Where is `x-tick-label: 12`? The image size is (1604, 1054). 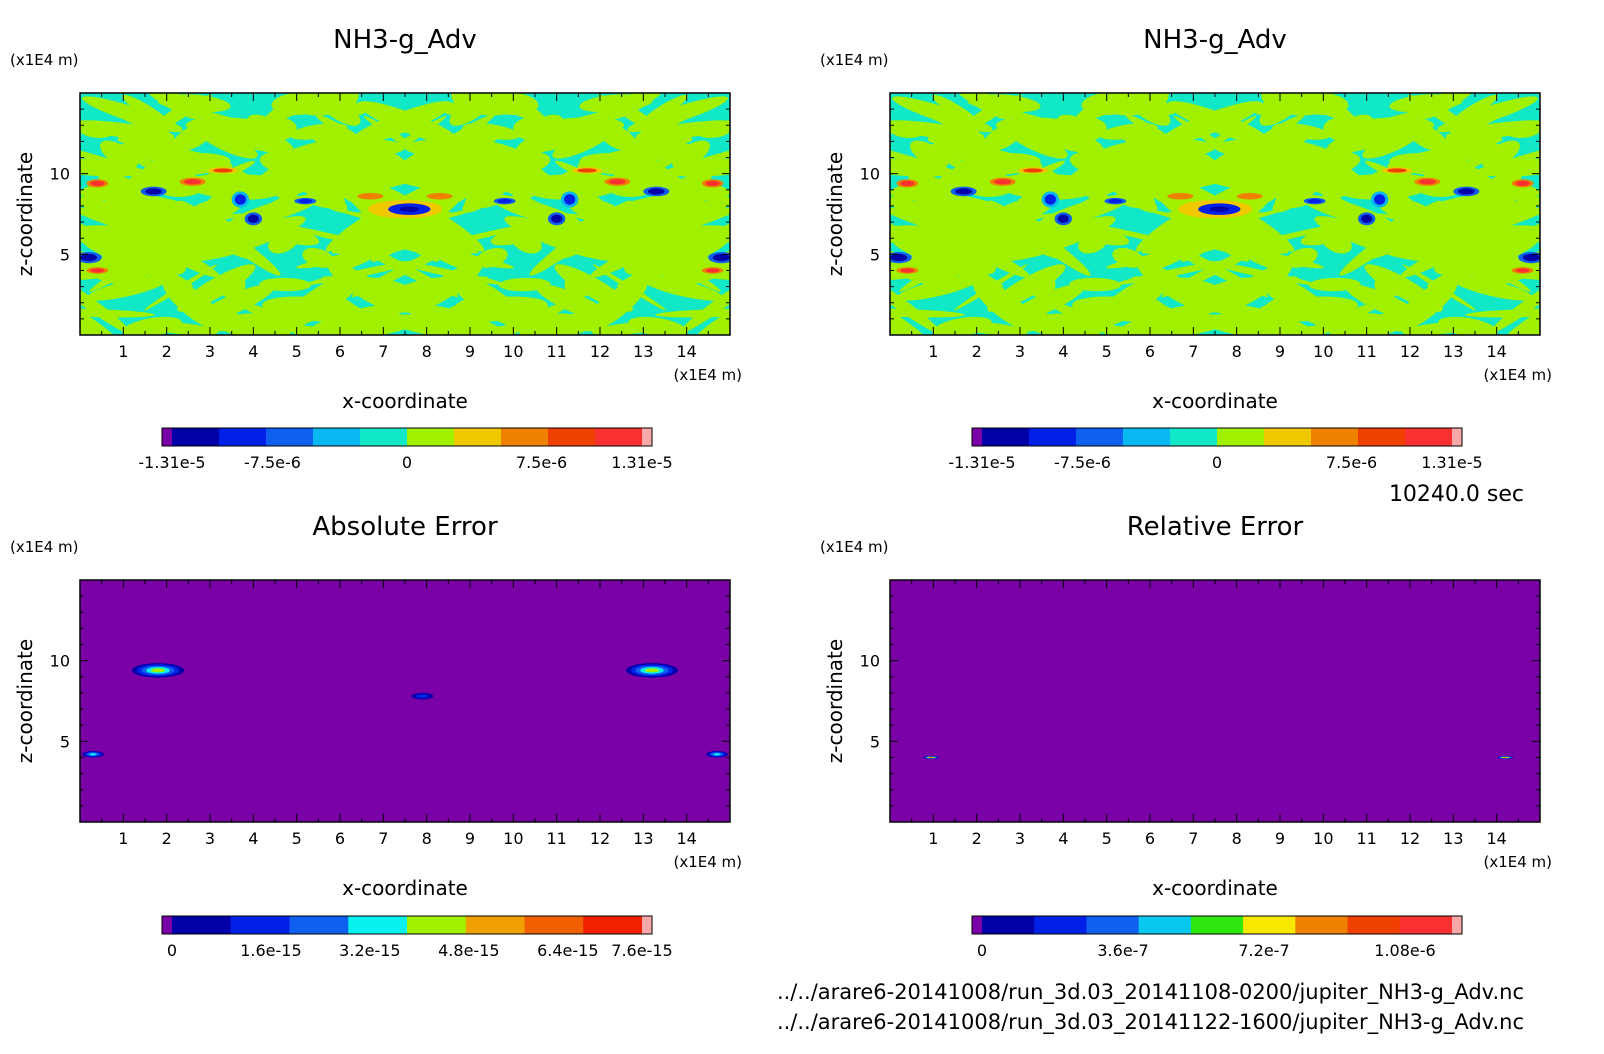
x-tick-label: 12 is located at coordinates (600, 838).